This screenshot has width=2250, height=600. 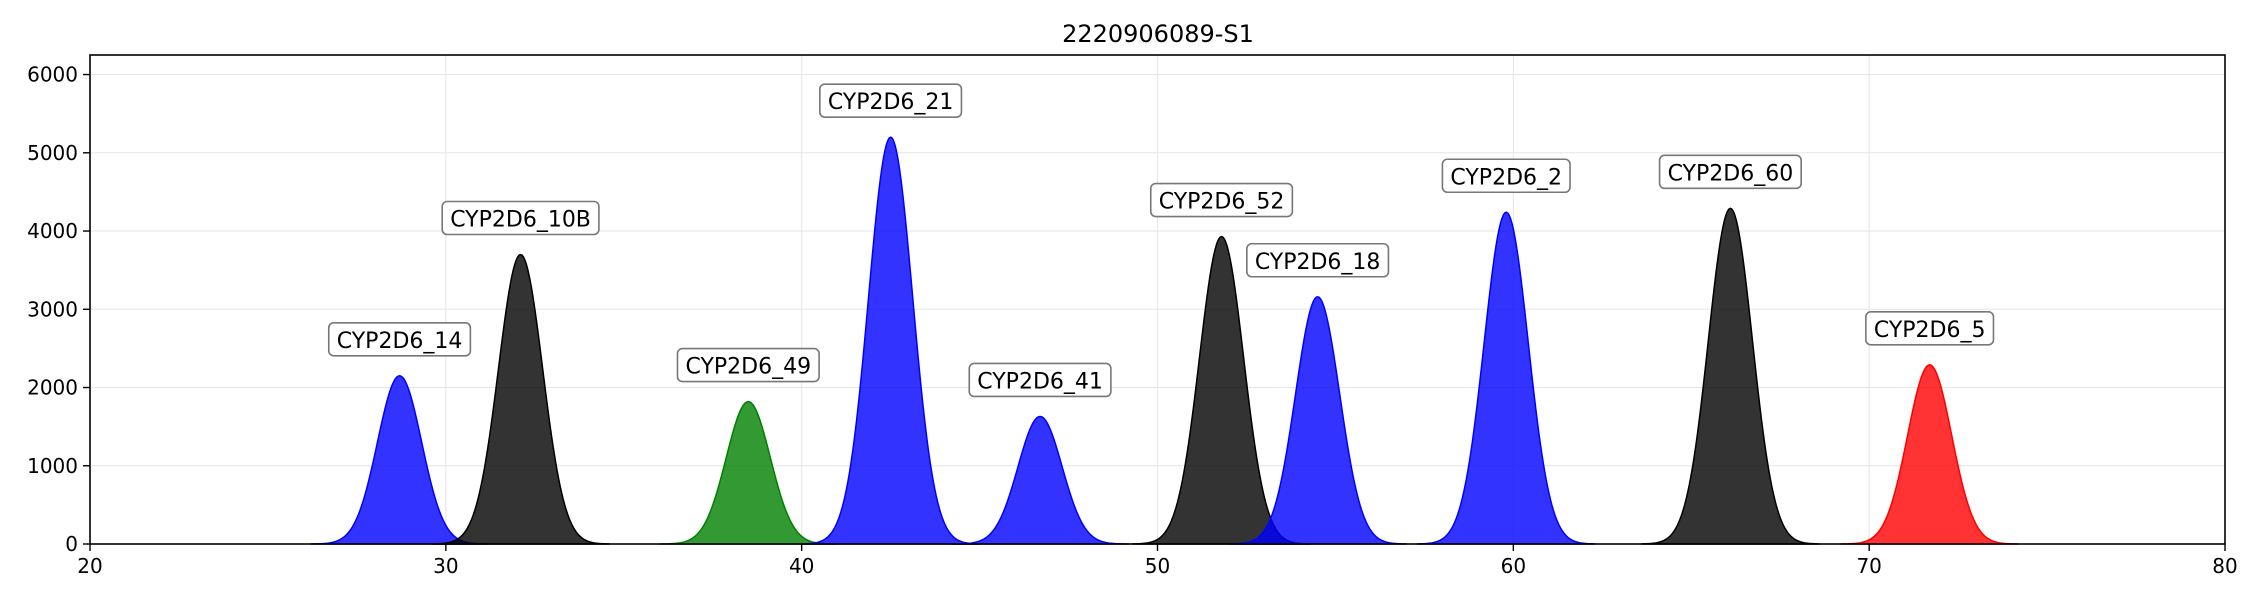 What do you see at coordinates (52, 75) in the screenshot?
I see `y-tick-label: 6000` at bounding box center [52, 75].